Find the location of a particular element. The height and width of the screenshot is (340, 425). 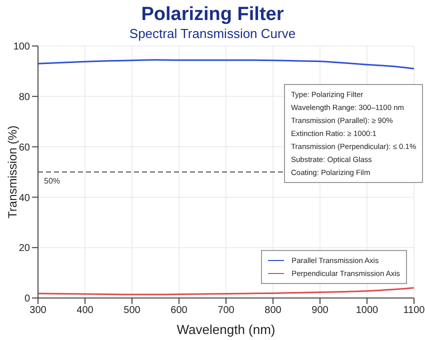

y-tick-label: 20 is located at coordinates (24, 248).